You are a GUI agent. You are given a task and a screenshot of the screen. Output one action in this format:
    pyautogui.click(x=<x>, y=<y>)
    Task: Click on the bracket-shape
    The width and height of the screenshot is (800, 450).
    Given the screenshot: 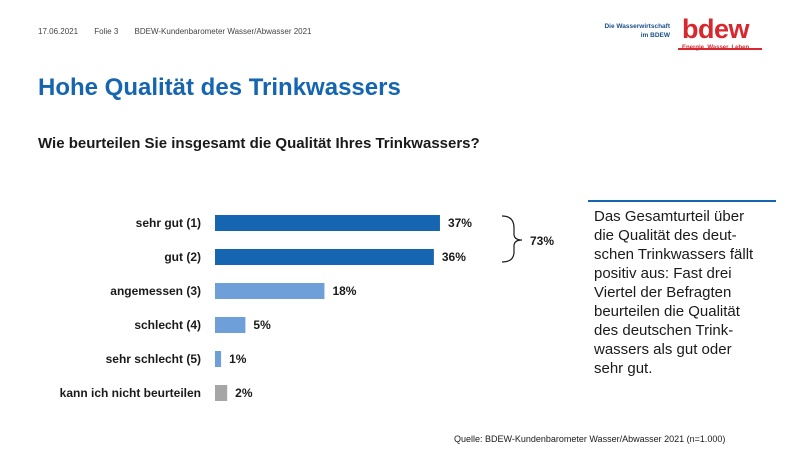 What is the action you would take?
    pyautogui.click(x=512, y=239)
    